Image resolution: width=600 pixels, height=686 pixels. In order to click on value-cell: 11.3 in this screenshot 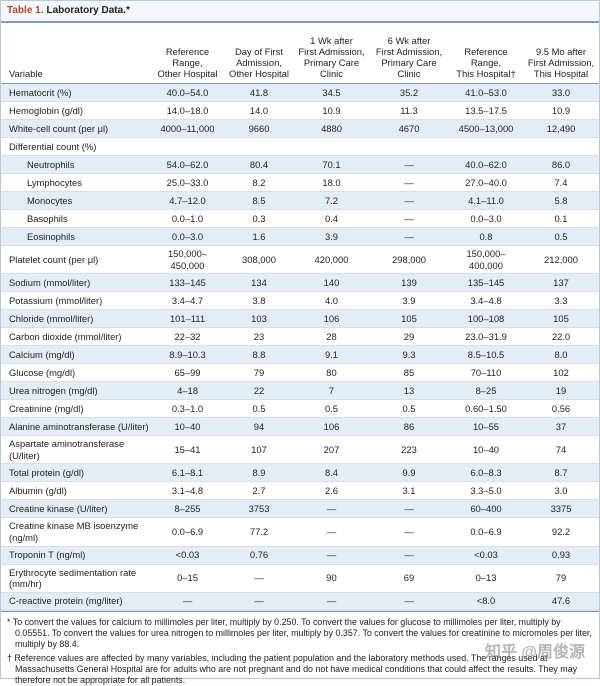, I will do `click(409, 110)`.